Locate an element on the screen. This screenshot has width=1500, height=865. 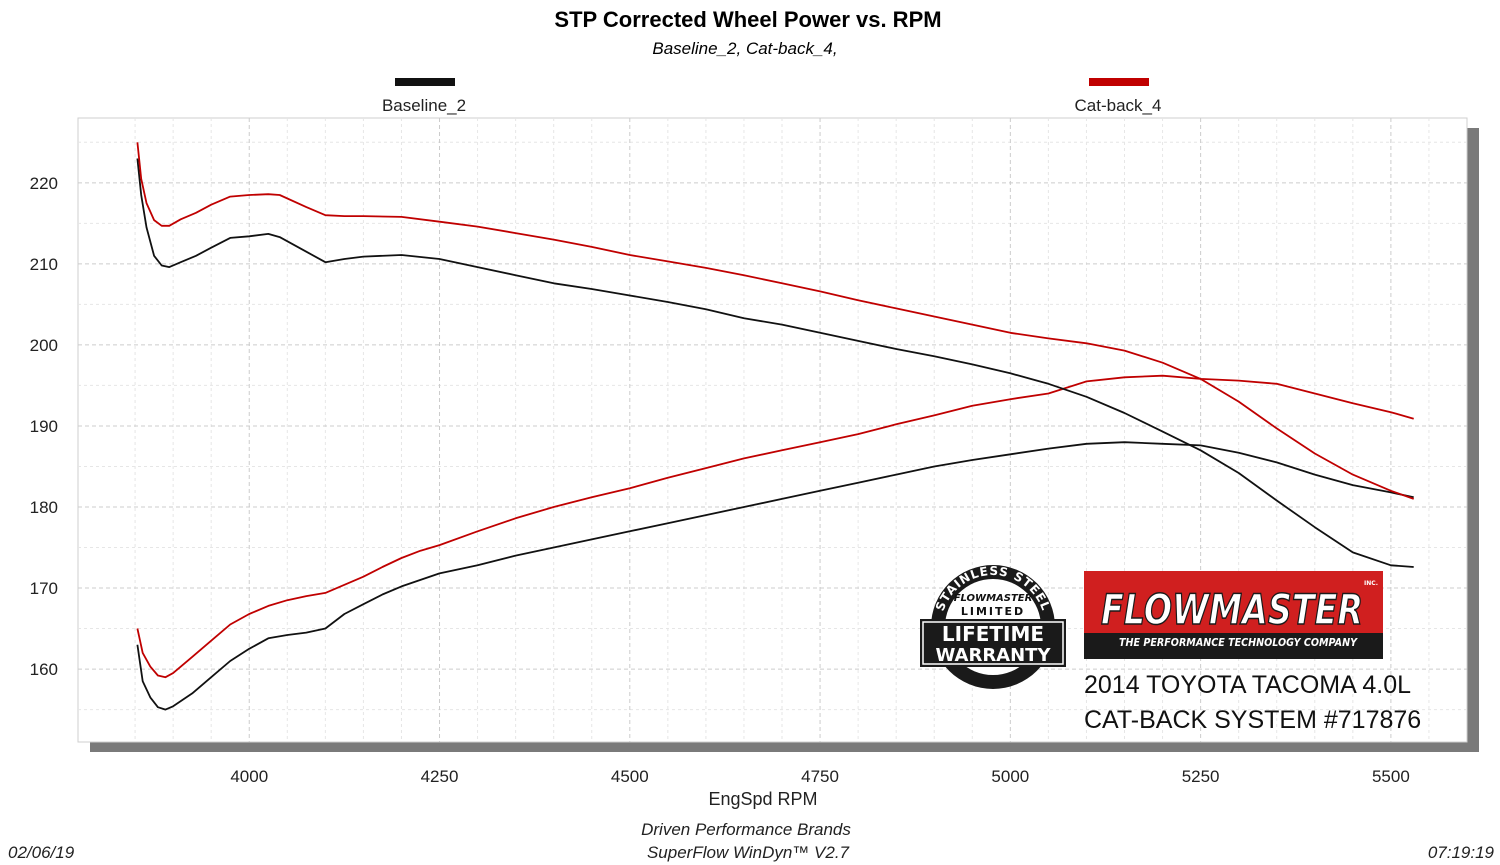
logo-tagline-bar is located at coordinates (1233, 646).